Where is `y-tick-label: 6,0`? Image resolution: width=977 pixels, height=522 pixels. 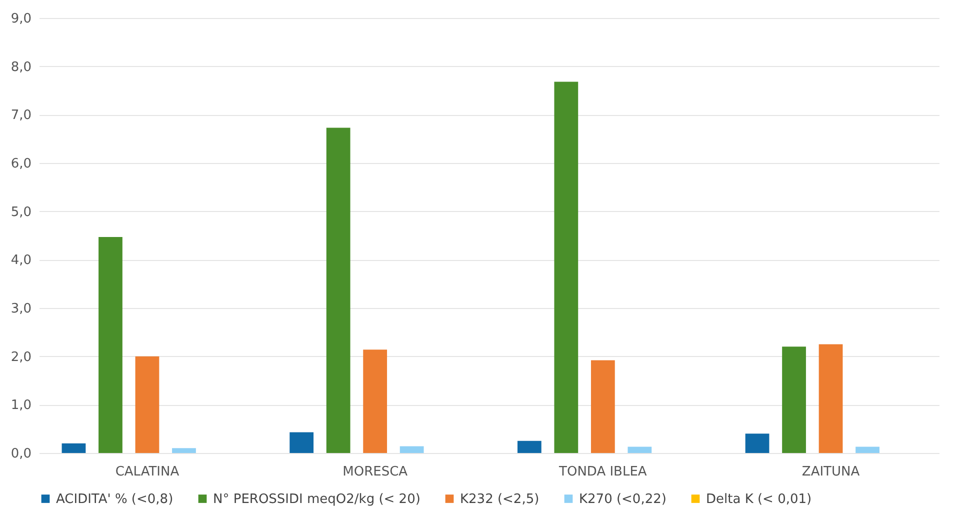 y-tick-label: 6,0 is located at coordinates (21, 164).